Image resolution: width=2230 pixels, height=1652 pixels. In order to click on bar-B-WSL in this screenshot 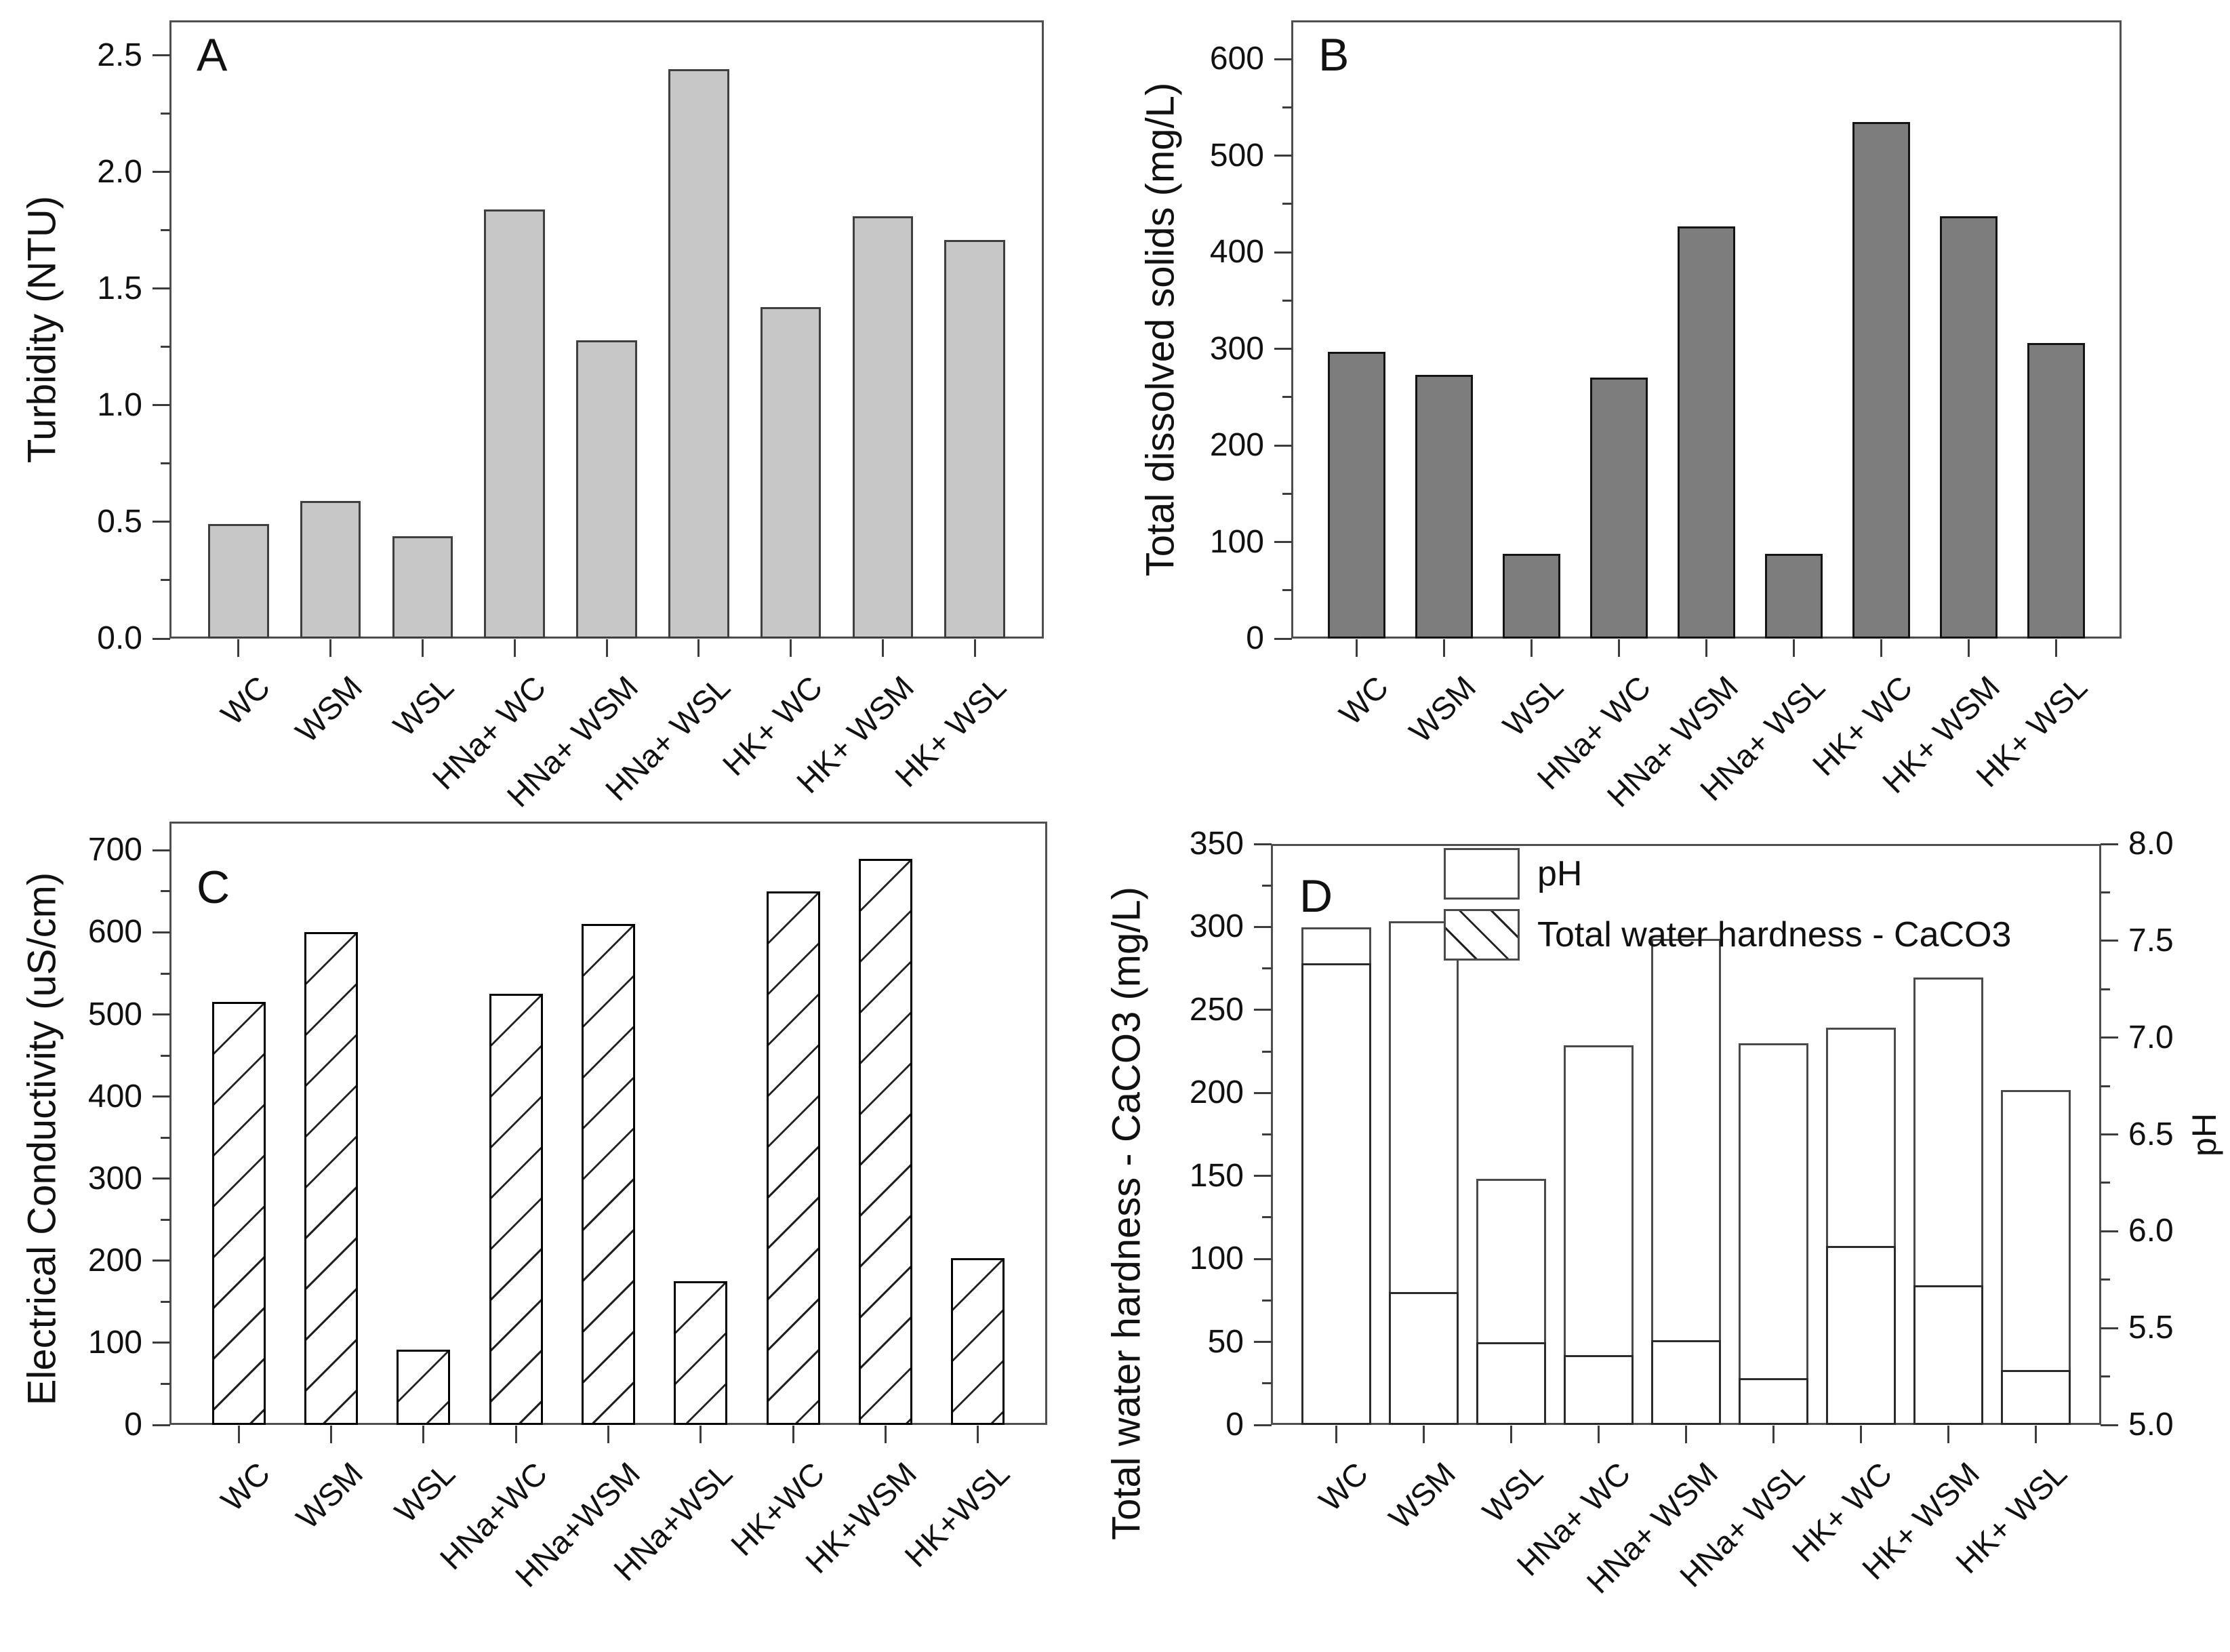, I will do `click(1532, 596)`.